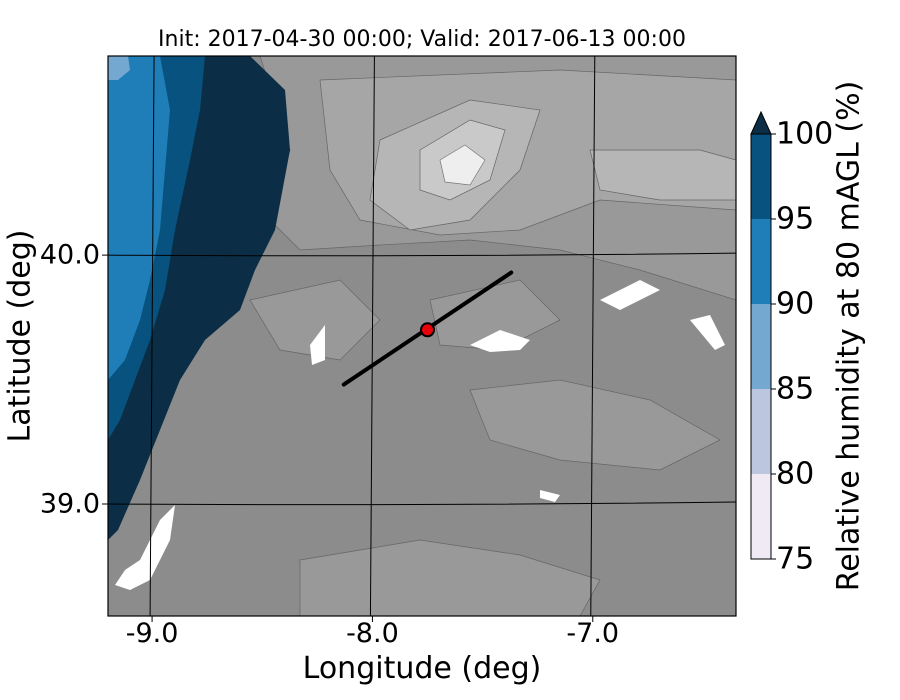 Image resolution: width=900 pixels, height=700 pixels. What do you see at coordinates (795, 304) in the screenshot?
I see `colorbar-tick-label: 90` at bounding box center [795, 304].